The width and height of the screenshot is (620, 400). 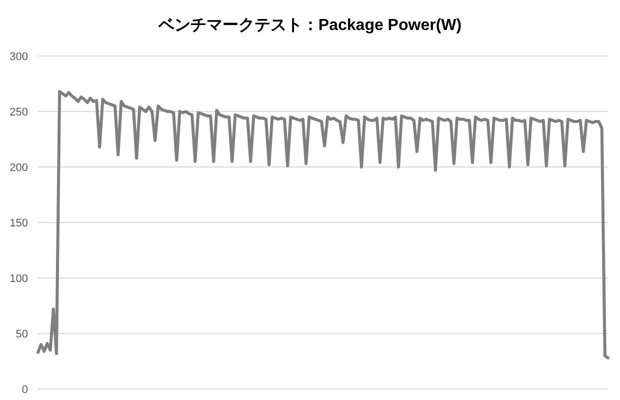 What do you see at coordinates (19, 57) in the screenshot?
I see `y-tick-label: 300` at bounding box center [19, 57].